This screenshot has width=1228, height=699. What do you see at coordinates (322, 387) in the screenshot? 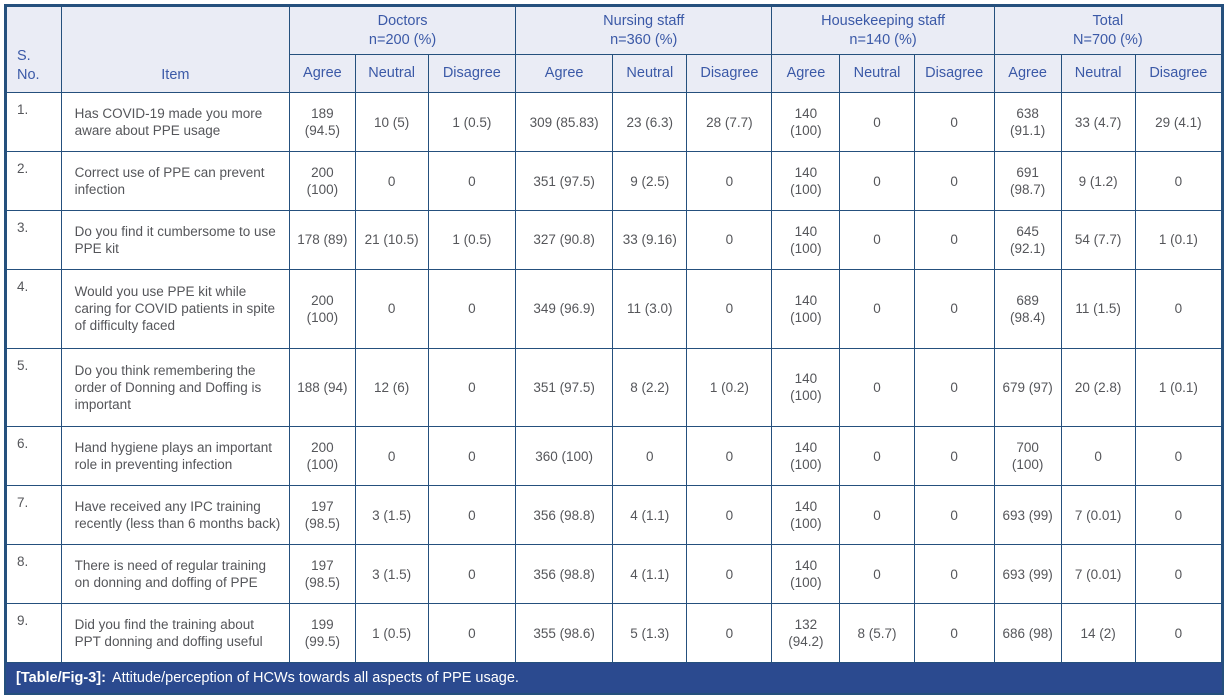
I see `cell-value: 188 (94)` at bounding box center [322, 387].